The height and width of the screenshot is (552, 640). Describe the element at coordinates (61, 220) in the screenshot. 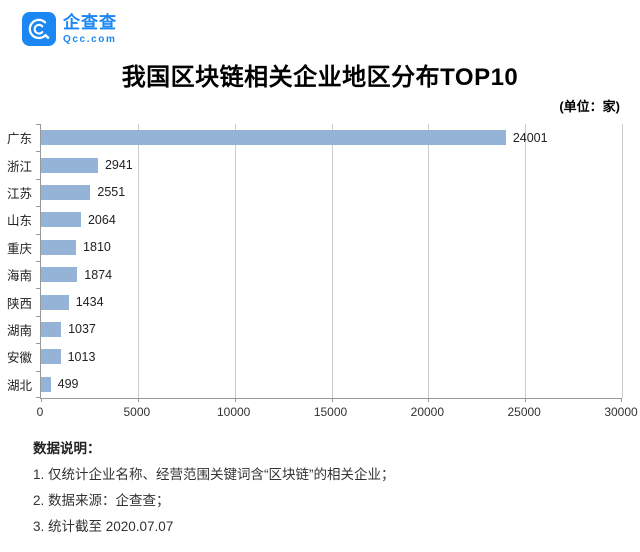

I see `bar-山东` at that location.